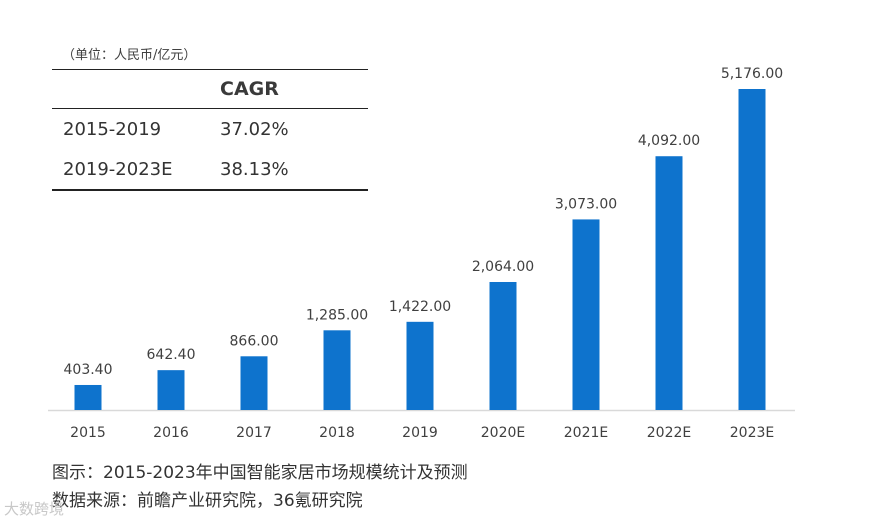 The height and width of the screenshot is (526, 880). I want to click on x-tick-label: 2016, so click(171, 433).